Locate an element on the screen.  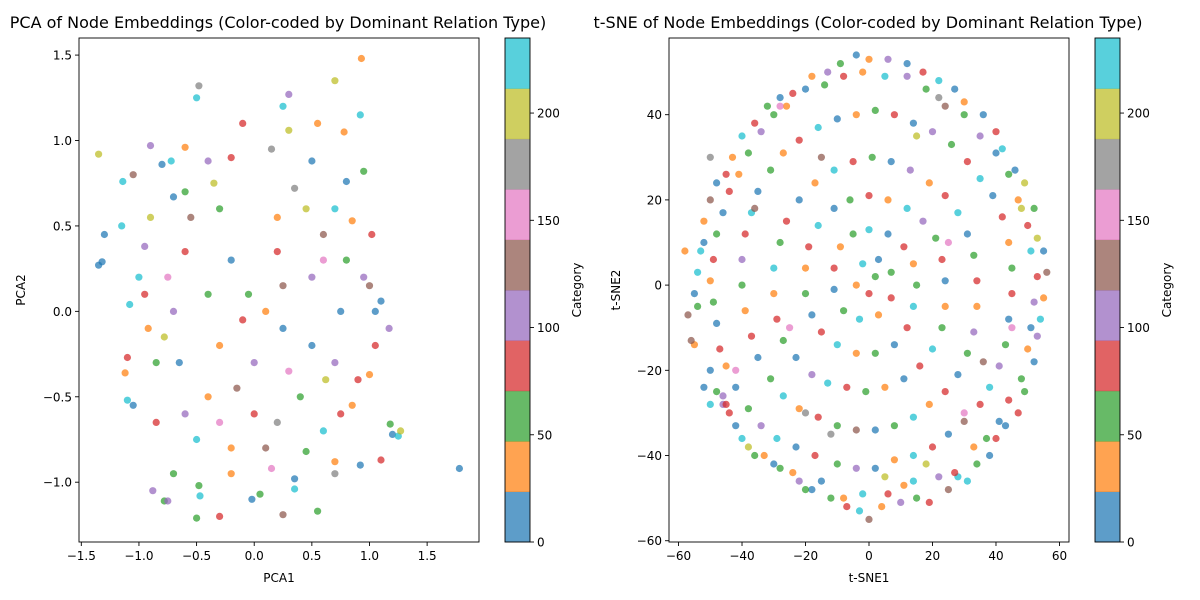
tsne-x-tick-label: 20 is located at coordinates (932, 556).